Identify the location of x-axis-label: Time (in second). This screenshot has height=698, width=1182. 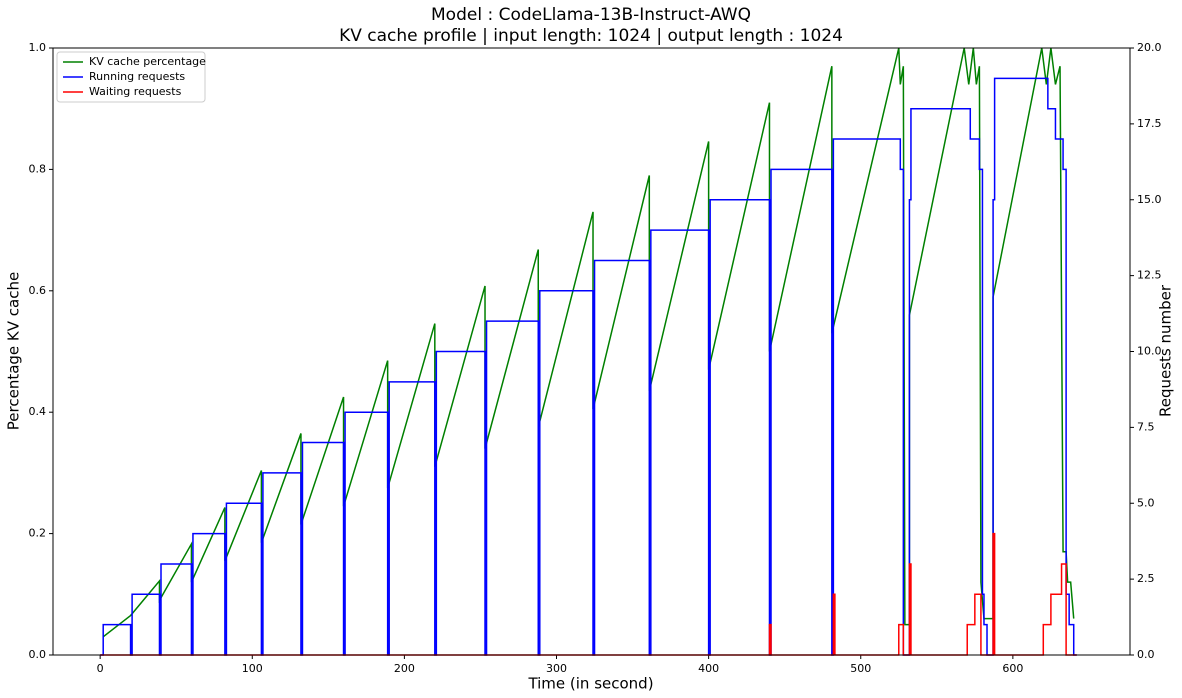
(590, 684).